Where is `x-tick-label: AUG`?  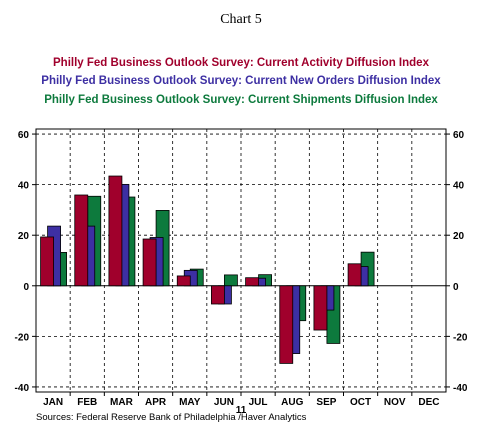
x-tick-label: AUG is located at coordinates (292, 402).